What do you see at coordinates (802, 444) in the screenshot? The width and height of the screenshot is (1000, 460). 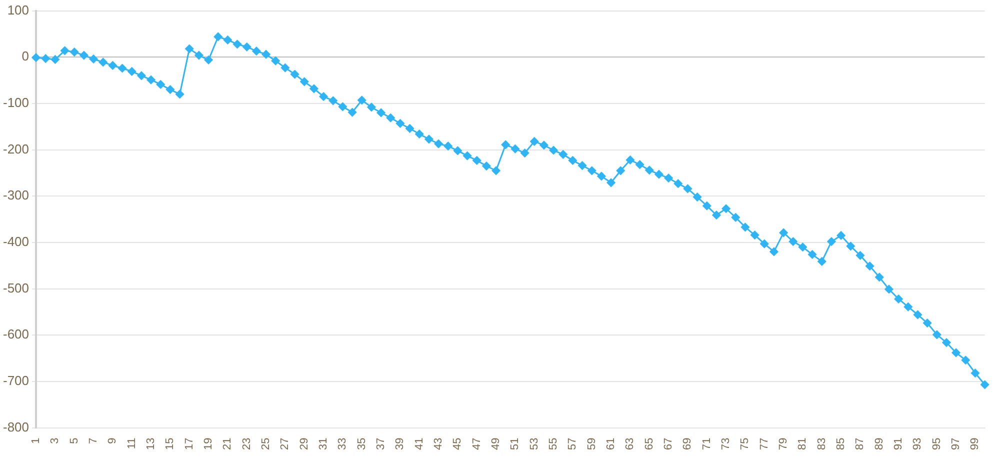 I see `x-tick-label: 81` at bounding box center [802, 444].